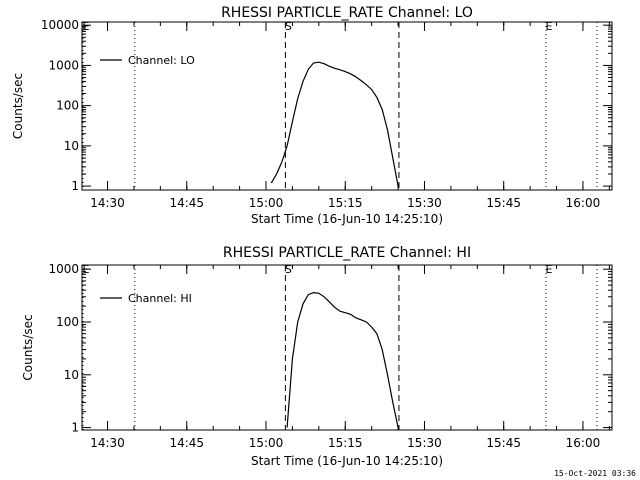  What do you see at coordinates (161, 60) in the screenshot?
I see `legend-label: Channel: LO` at bounding box center [161, 60].